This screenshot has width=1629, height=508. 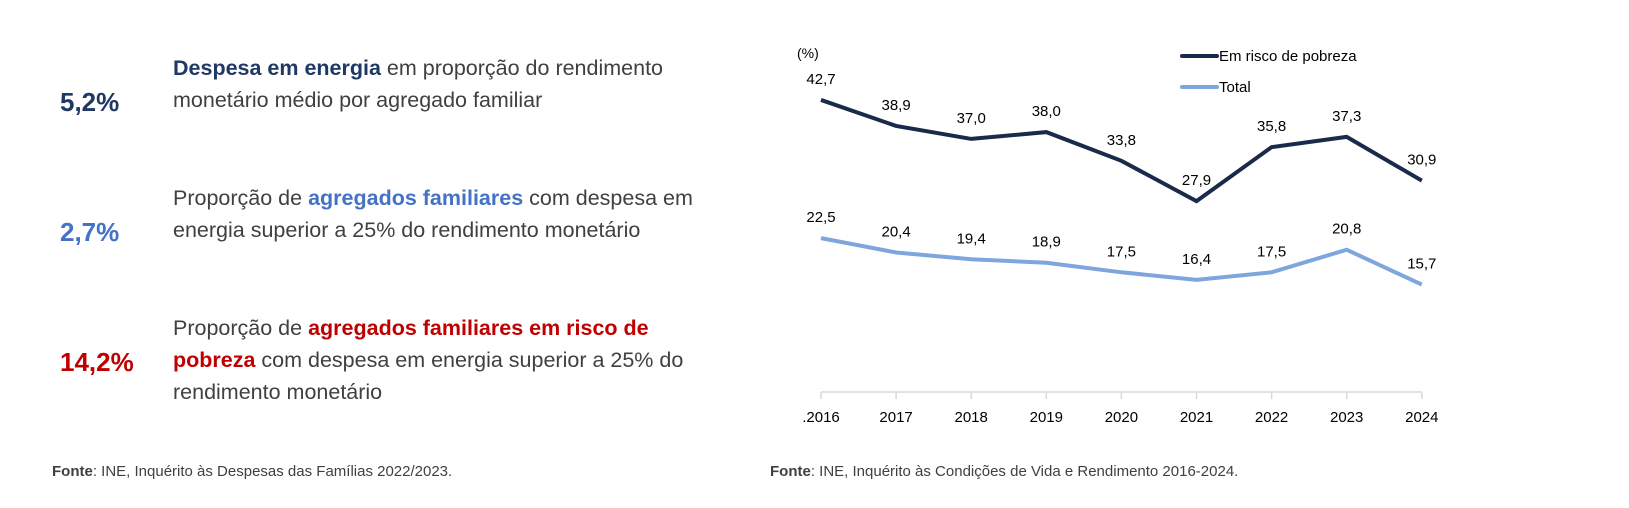 I want to click on data-label: 18,9, so click(x=1046, y=242).